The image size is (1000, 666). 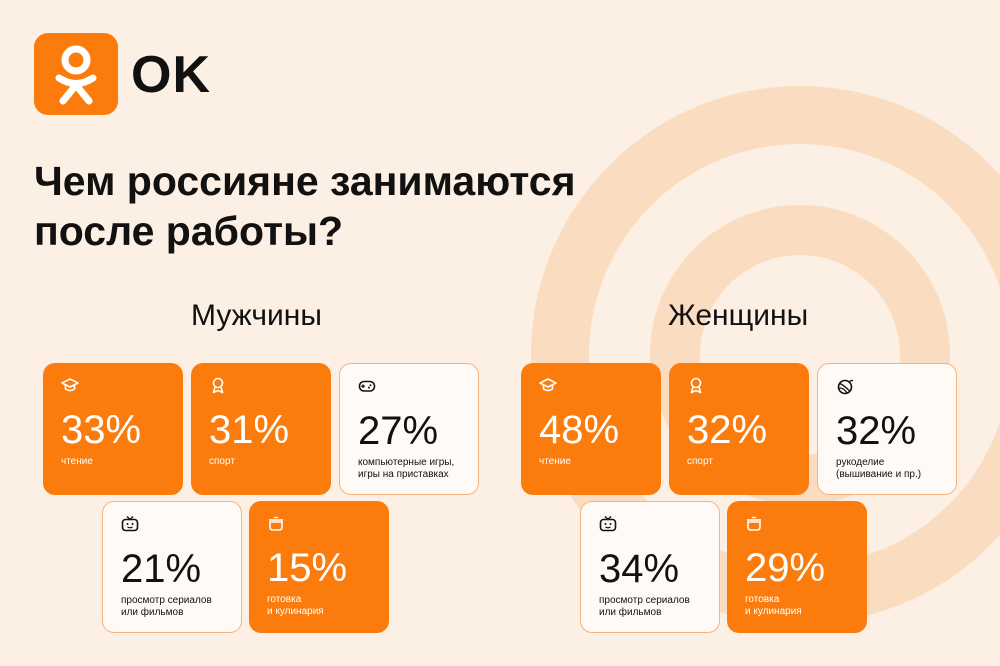 I want to click on stat-card: 33% чтение, so click(x=113, y=429).